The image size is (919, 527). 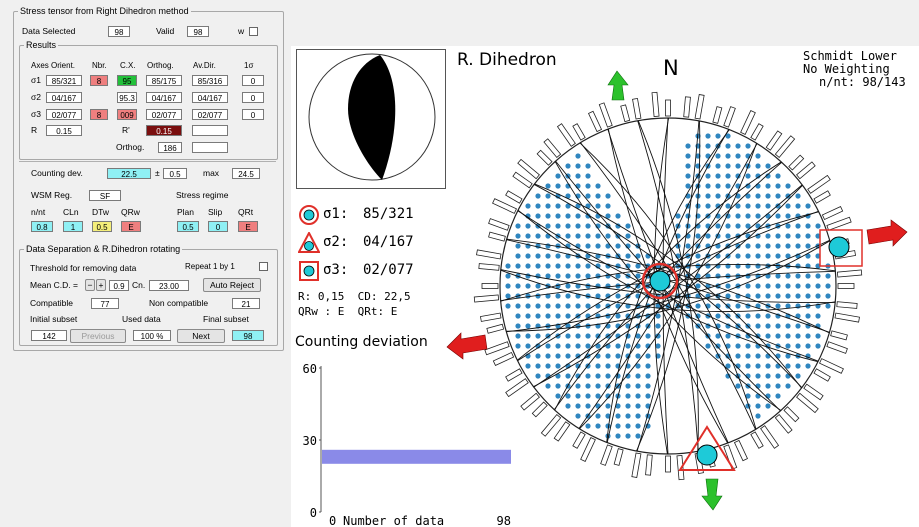 I want to click on row-sigma2-sigma: 0, so click(x=253, y=97).